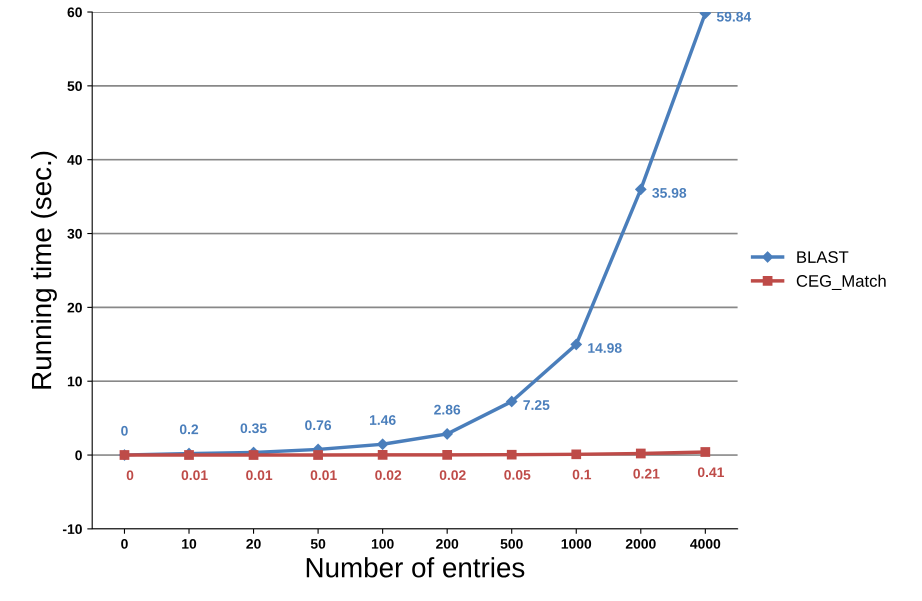 The width and height of the screenshot is (922, 601). I want to click on x-tick-label: 50, so click(318, 543).